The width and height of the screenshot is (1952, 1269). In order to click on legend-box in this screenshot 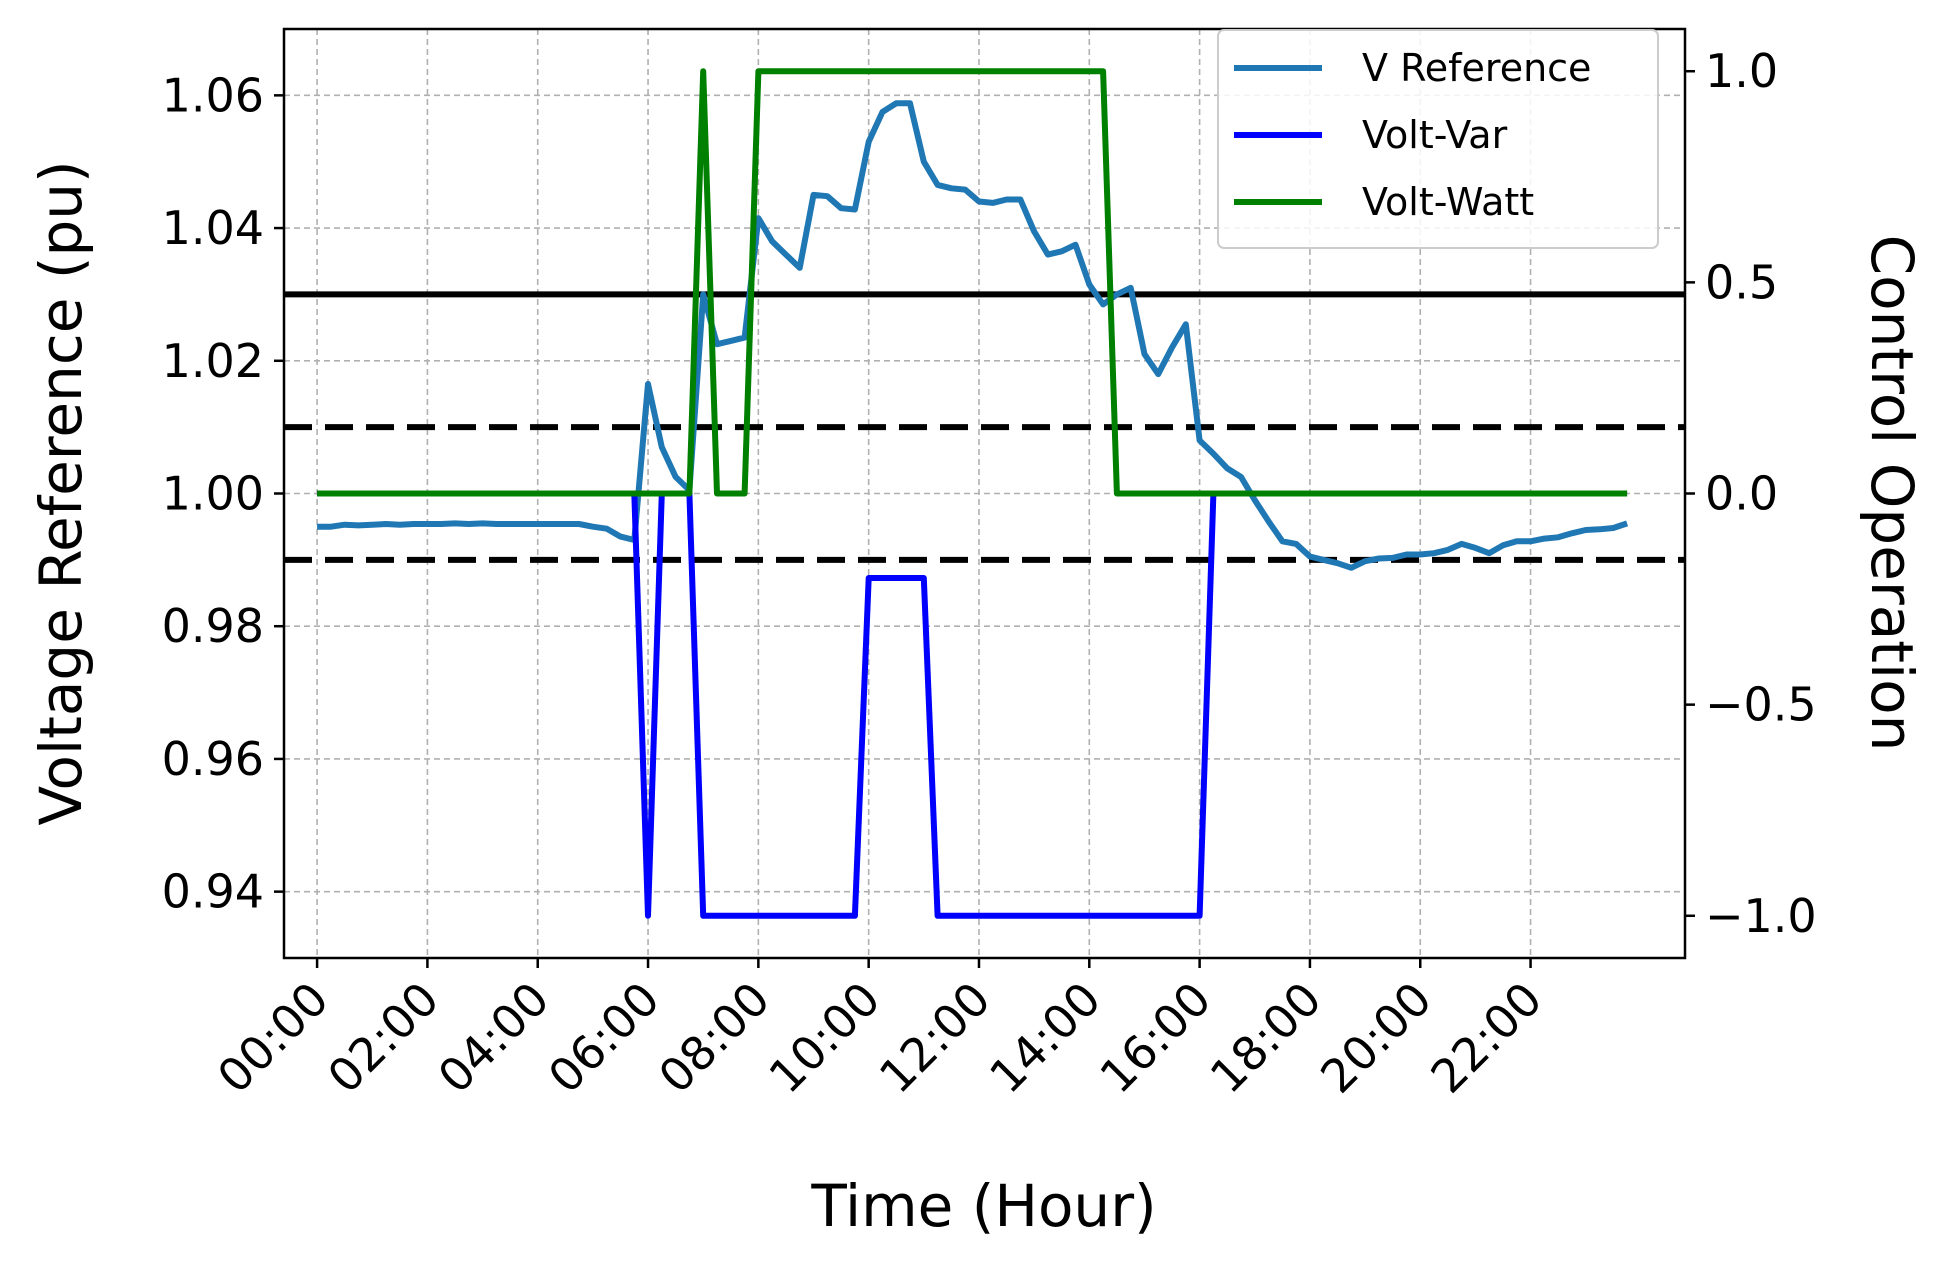, I will do `click(1438, 139)`.